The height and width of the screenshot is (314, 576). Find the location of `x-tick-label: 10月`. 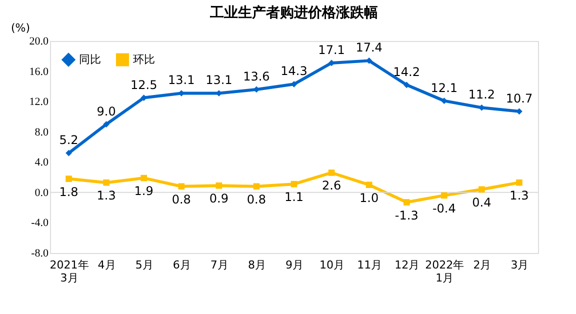

x-tick-label: 10月 is located at coordinates (332, 265).